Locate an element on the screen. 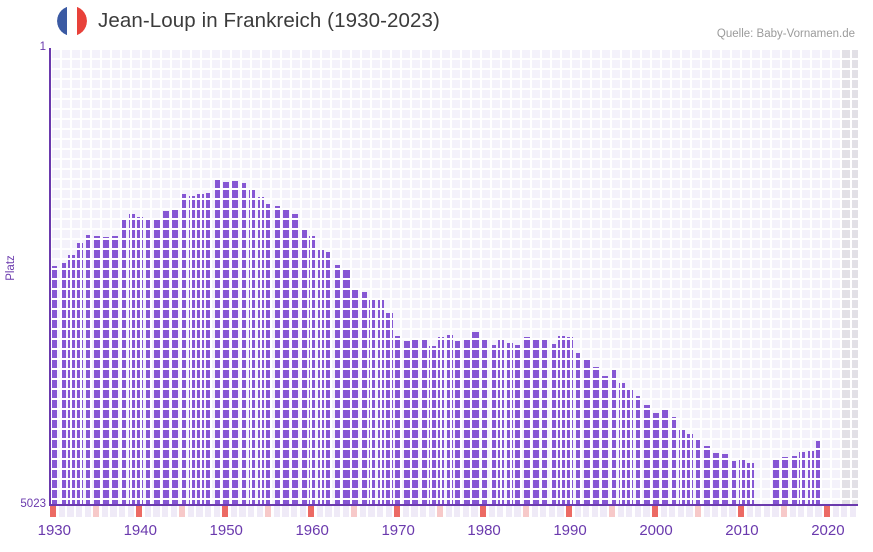  title-wrap: Jean-Loup in Frankreich (1930-2023) is located at coordinates (248, 21).